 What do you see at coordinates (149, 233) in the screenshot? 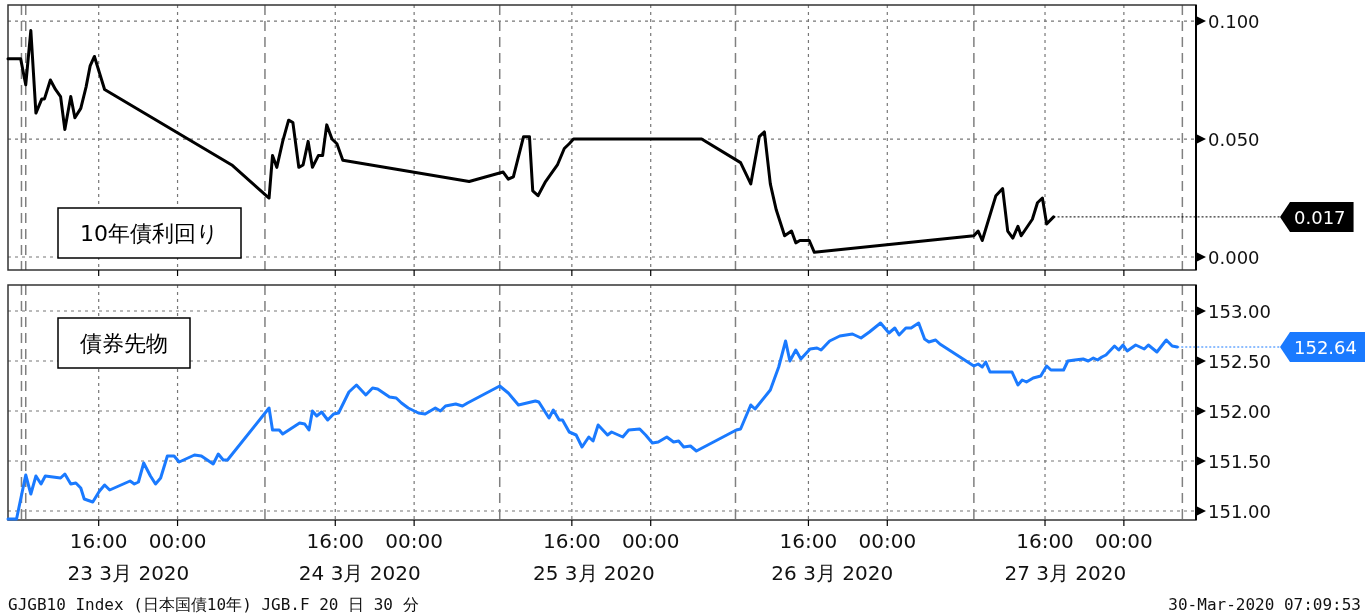
I see `text: 10年債利回り` at bounding box center [149, 233].